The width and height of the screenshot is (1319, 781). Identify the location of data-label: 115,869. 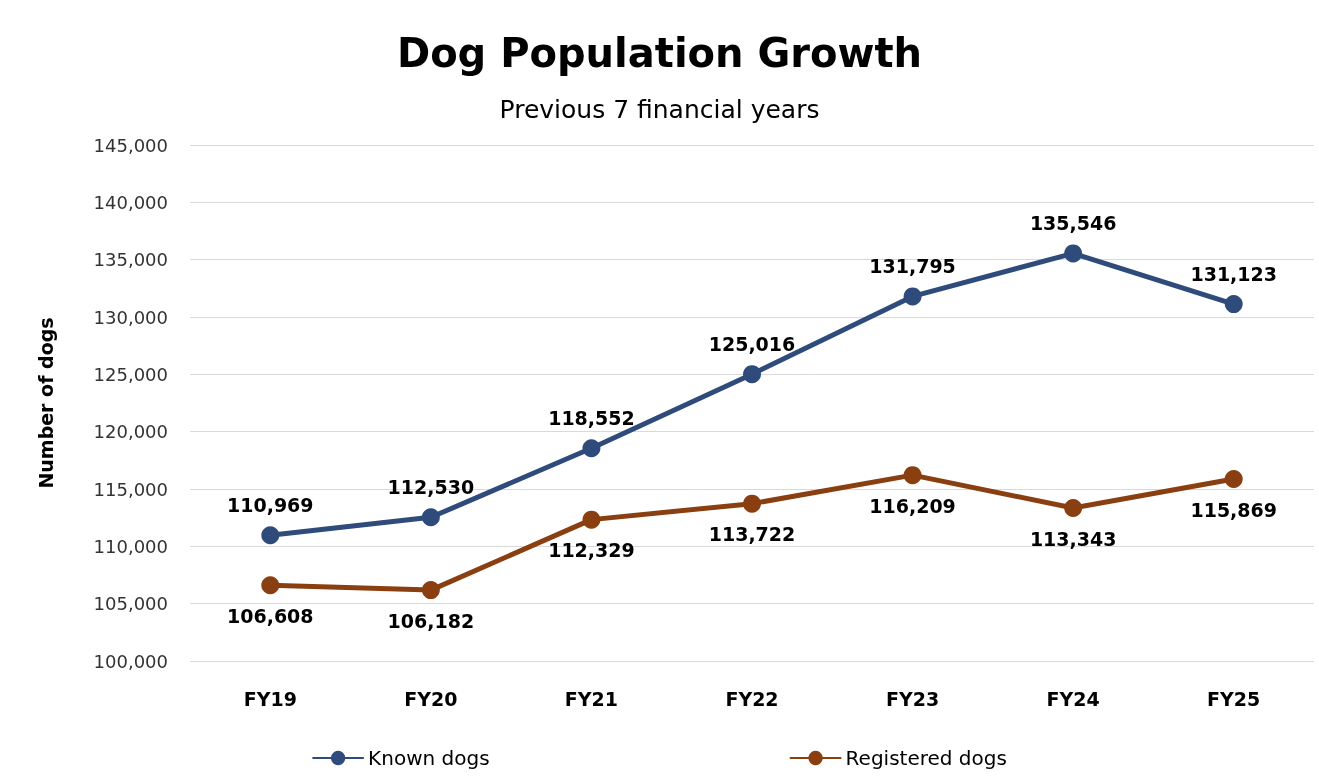
(1233, 509).